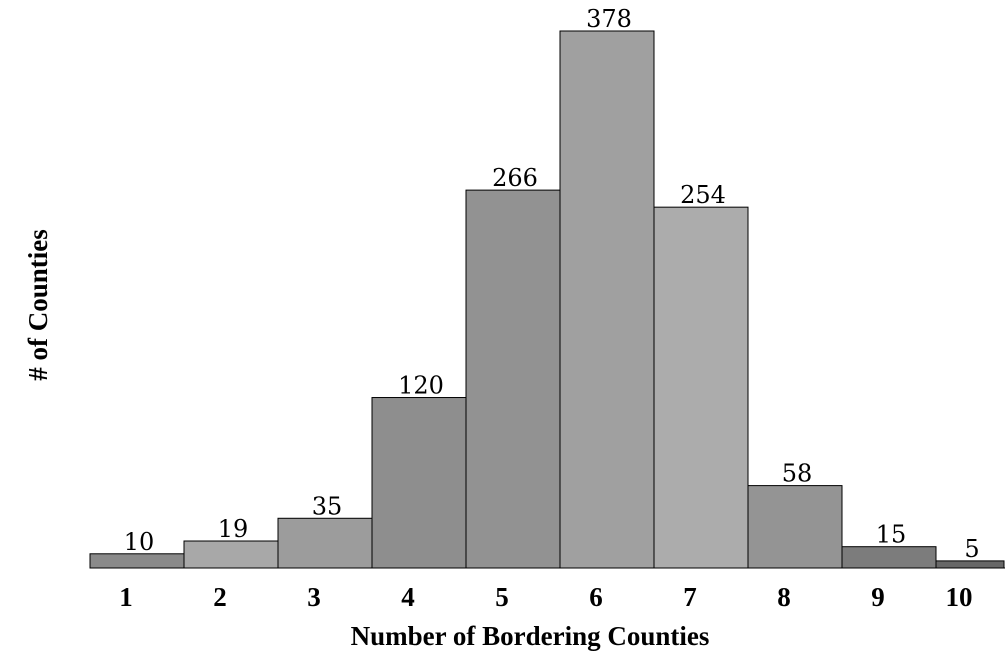  What do you see at coordinates (327, 506) in the screenshot?
I see `bar-value-label-3: 35` at bounding box center [327, 506].